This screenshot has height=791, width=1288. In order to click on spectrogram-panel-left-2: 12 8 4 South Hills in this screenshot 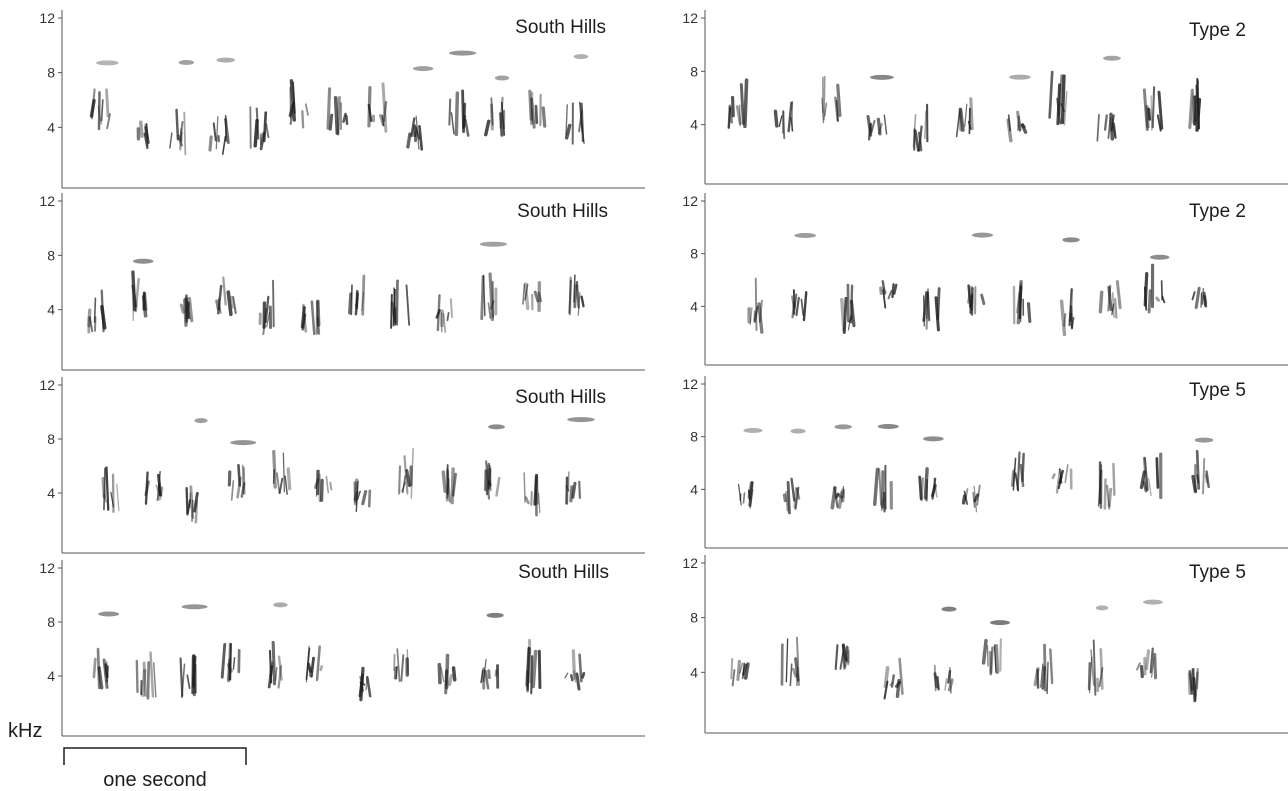, I will do `click(342, 282)`.